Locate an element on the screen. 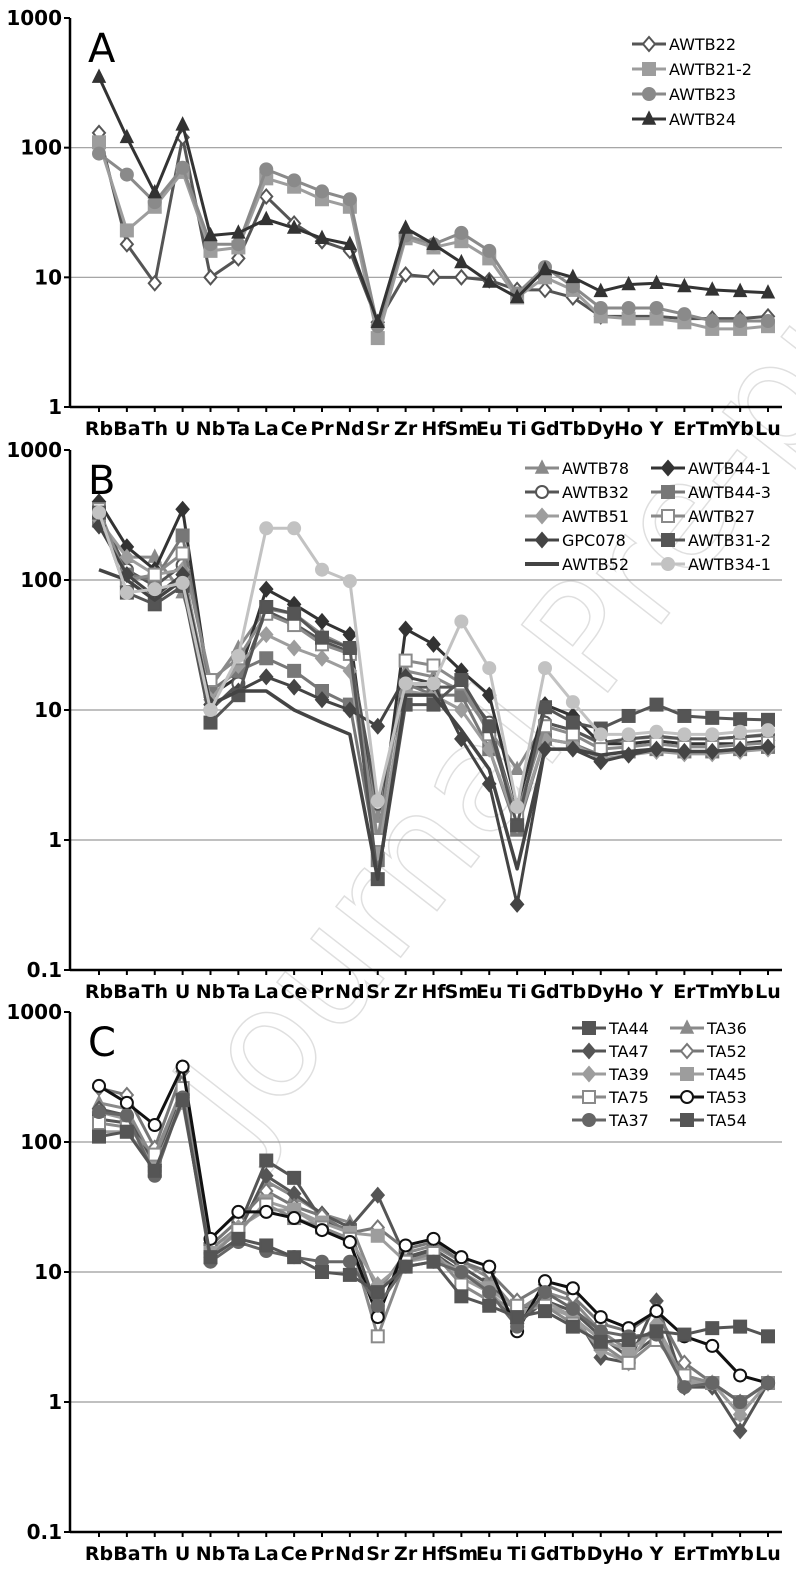 The width and height of the screenshot is (796, 1578). legend-item: AWTB34-1 is located at coordinates (711, 564).